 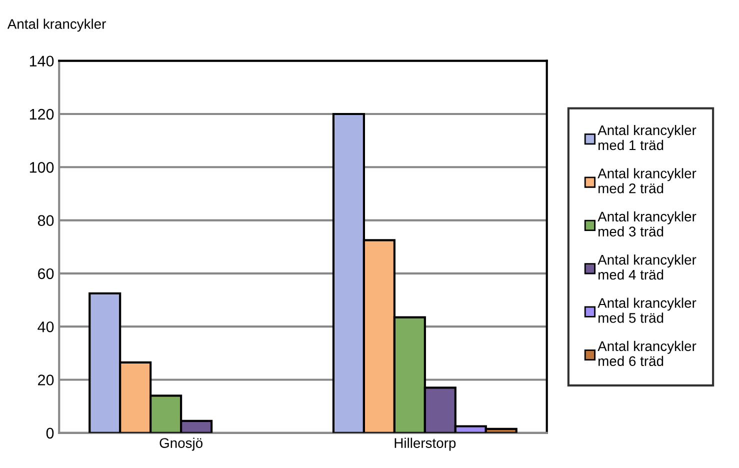 What do you see at coordinates (42, 114) in the screenshot?
I see `y-tick-label: 120` at bounding box center [42, 114].